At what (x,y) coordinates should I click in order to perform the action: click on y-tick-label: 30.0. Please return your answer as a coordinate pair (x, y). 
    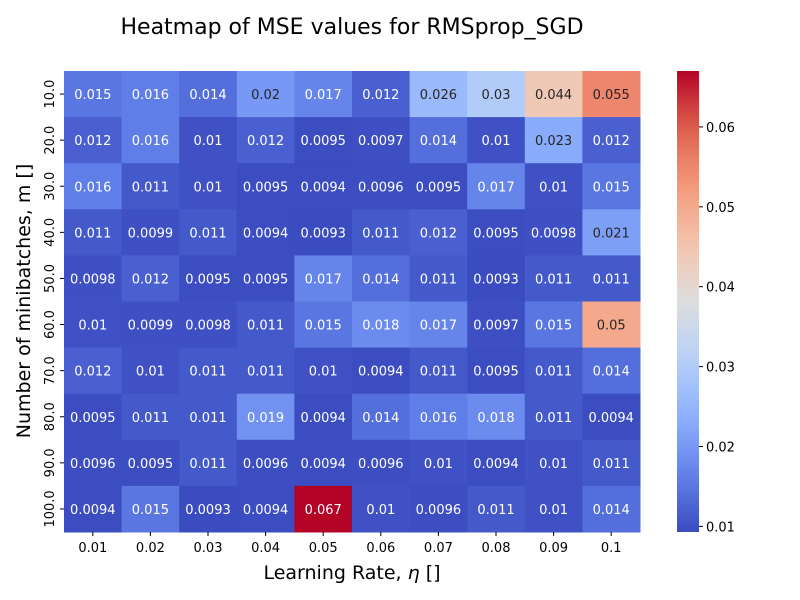
    Looking at the image, I should click on (50, 186).